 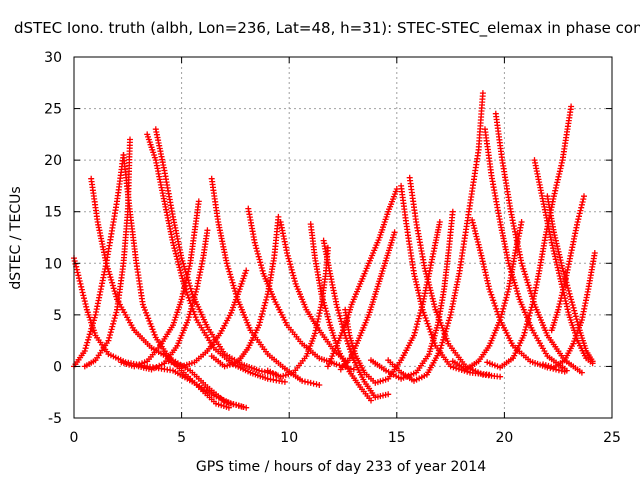 What do you see at coordinates (53, 264) in the screenshot?
I see `y-tick-label: 10` at bounding box center [53, 264].